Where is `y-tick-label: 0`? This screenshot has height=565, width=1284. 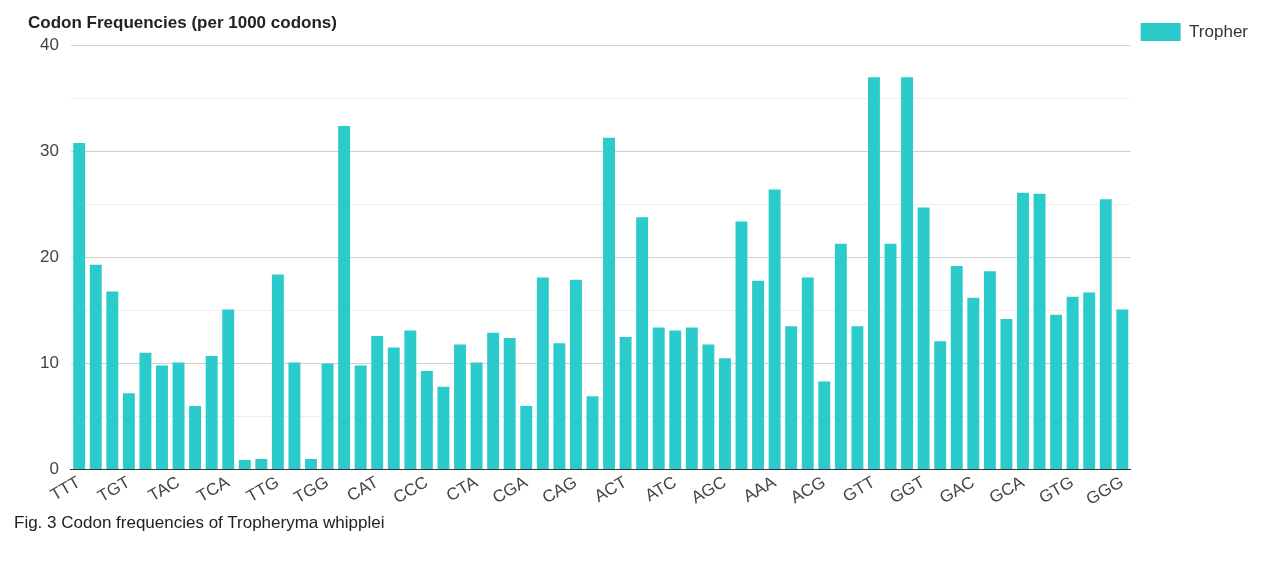
y-tick-label: 0 is located at coordinates (54, 469).